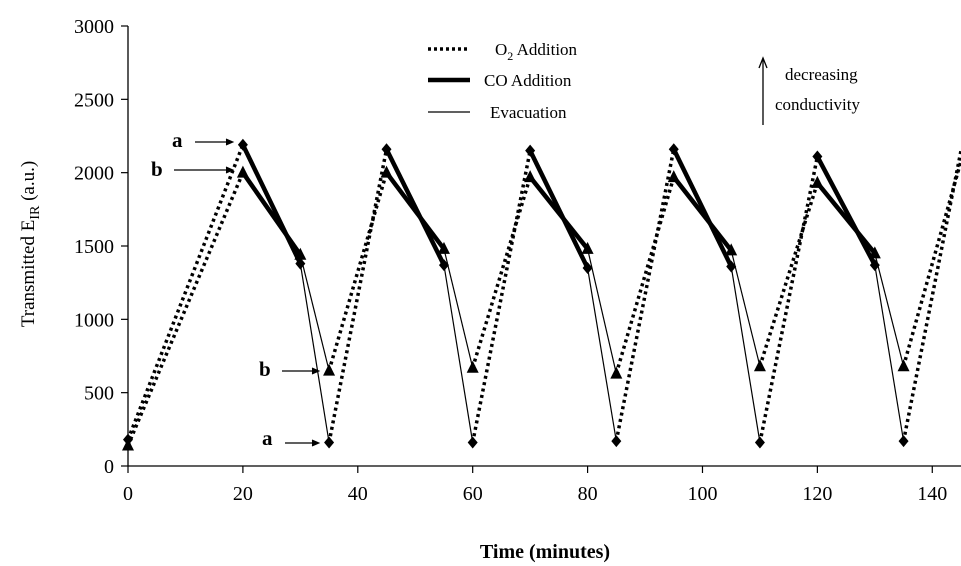  What do you see at coordinates (702, 494) in the screenshot?
I see `x-tick-label: 100` at bounding box center [702, 494].